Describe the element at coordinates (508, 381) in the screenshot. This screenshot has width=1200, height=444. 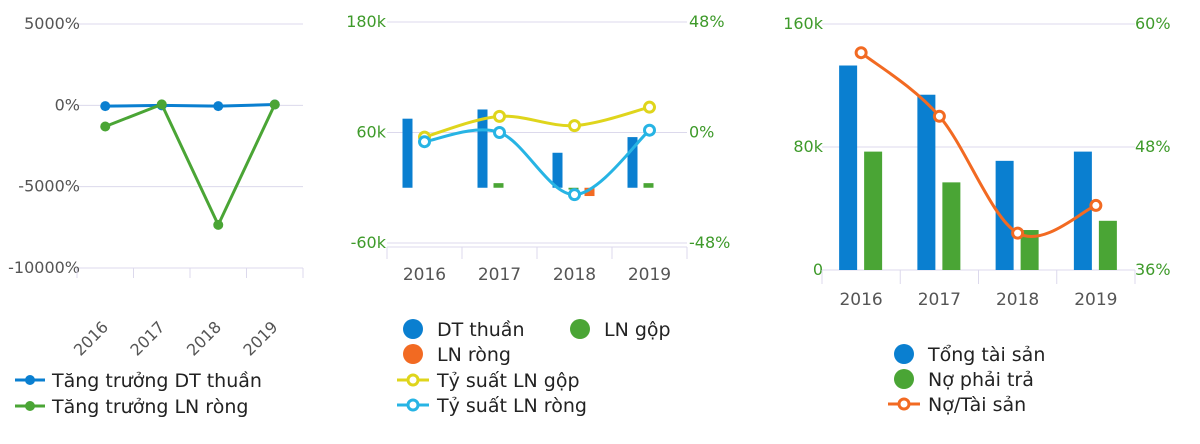
I see `legend-label: Tỷ suất LN gộp` at that location.